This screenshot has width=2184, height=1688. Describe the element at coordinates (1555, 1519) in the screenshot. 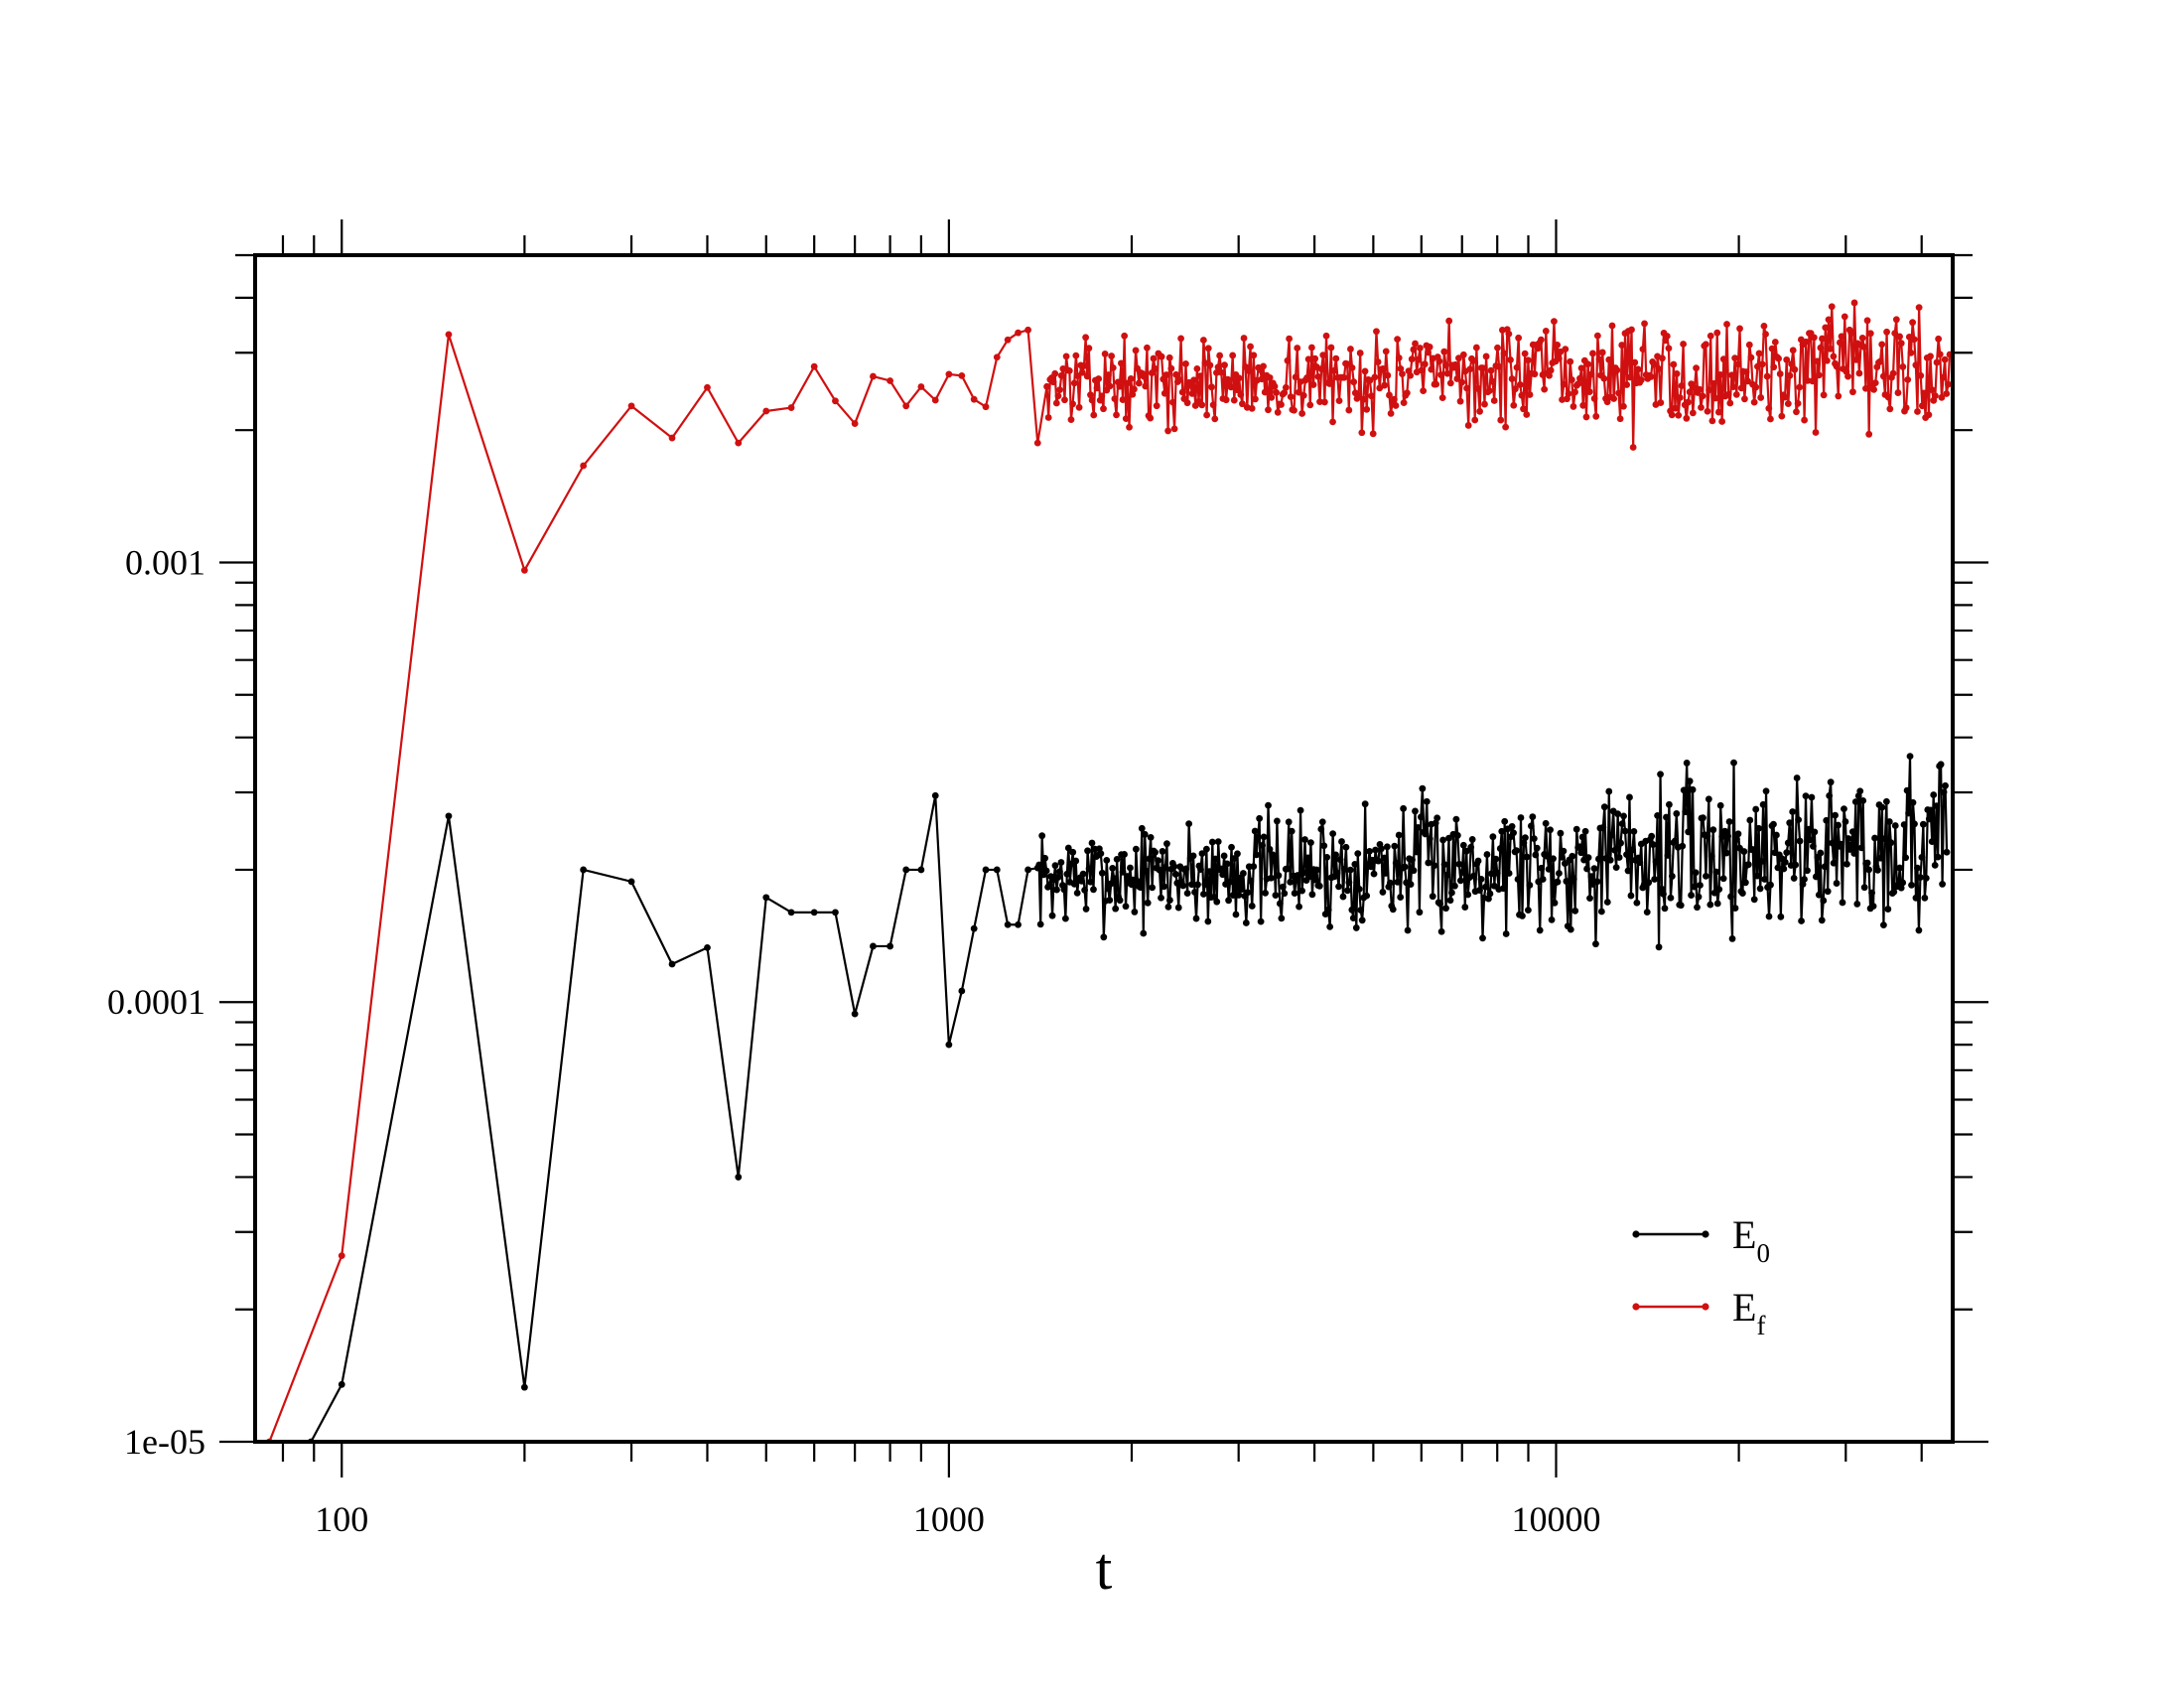

I see `x-tick-label: 10000` at that location.